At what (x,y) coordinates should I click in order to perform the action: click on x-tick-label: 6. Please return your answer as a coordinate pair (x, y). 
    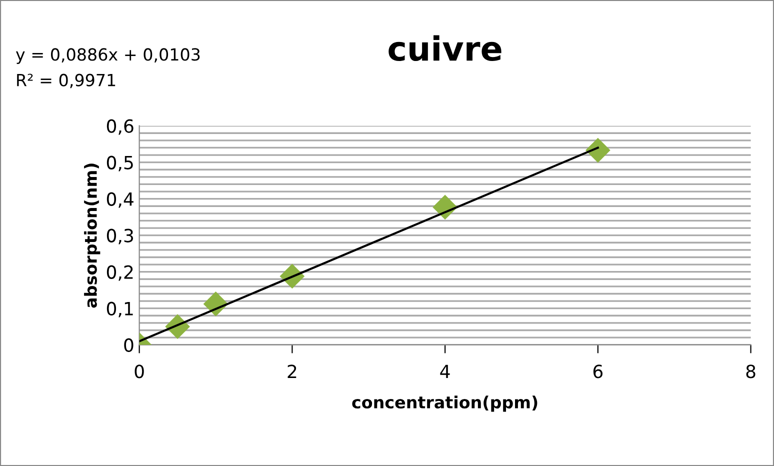
    Looking at the image, I should click on (598, 371).